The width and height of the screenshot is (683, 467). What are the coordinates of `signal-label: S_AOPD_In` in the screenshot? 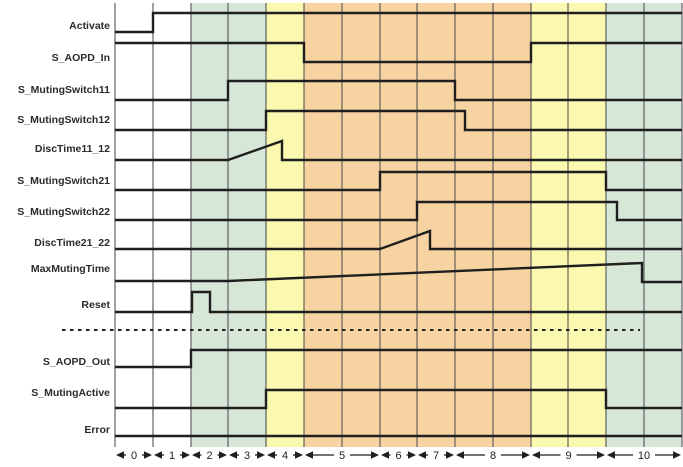 It's located at (81, 58).